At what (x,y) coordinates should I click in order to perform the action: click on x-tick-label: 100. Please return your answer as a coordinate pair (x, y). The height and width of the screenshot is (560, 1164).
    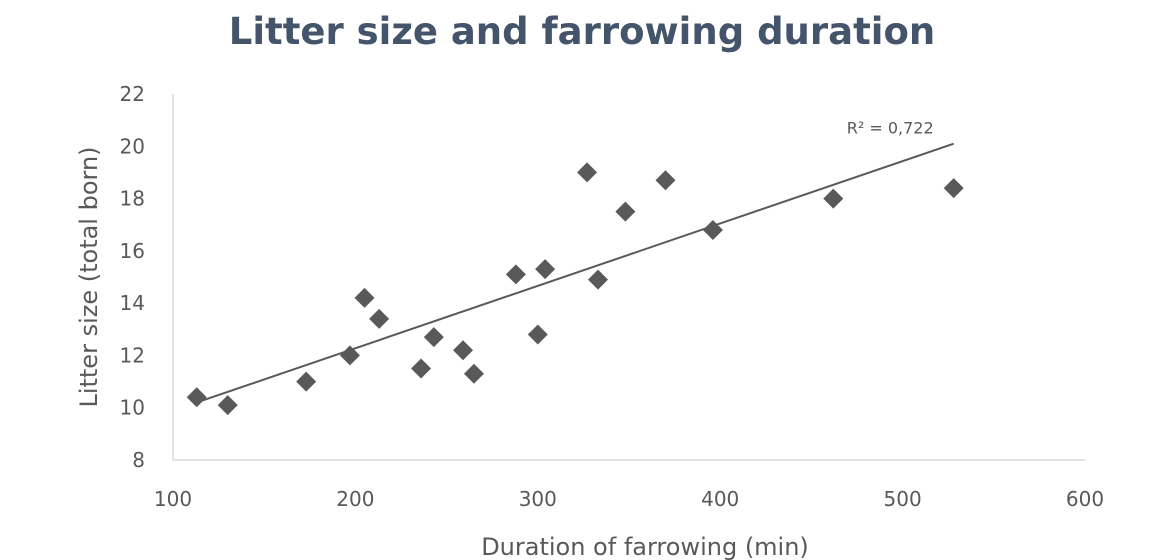
    Looking at the image, I should click on (173, 499).